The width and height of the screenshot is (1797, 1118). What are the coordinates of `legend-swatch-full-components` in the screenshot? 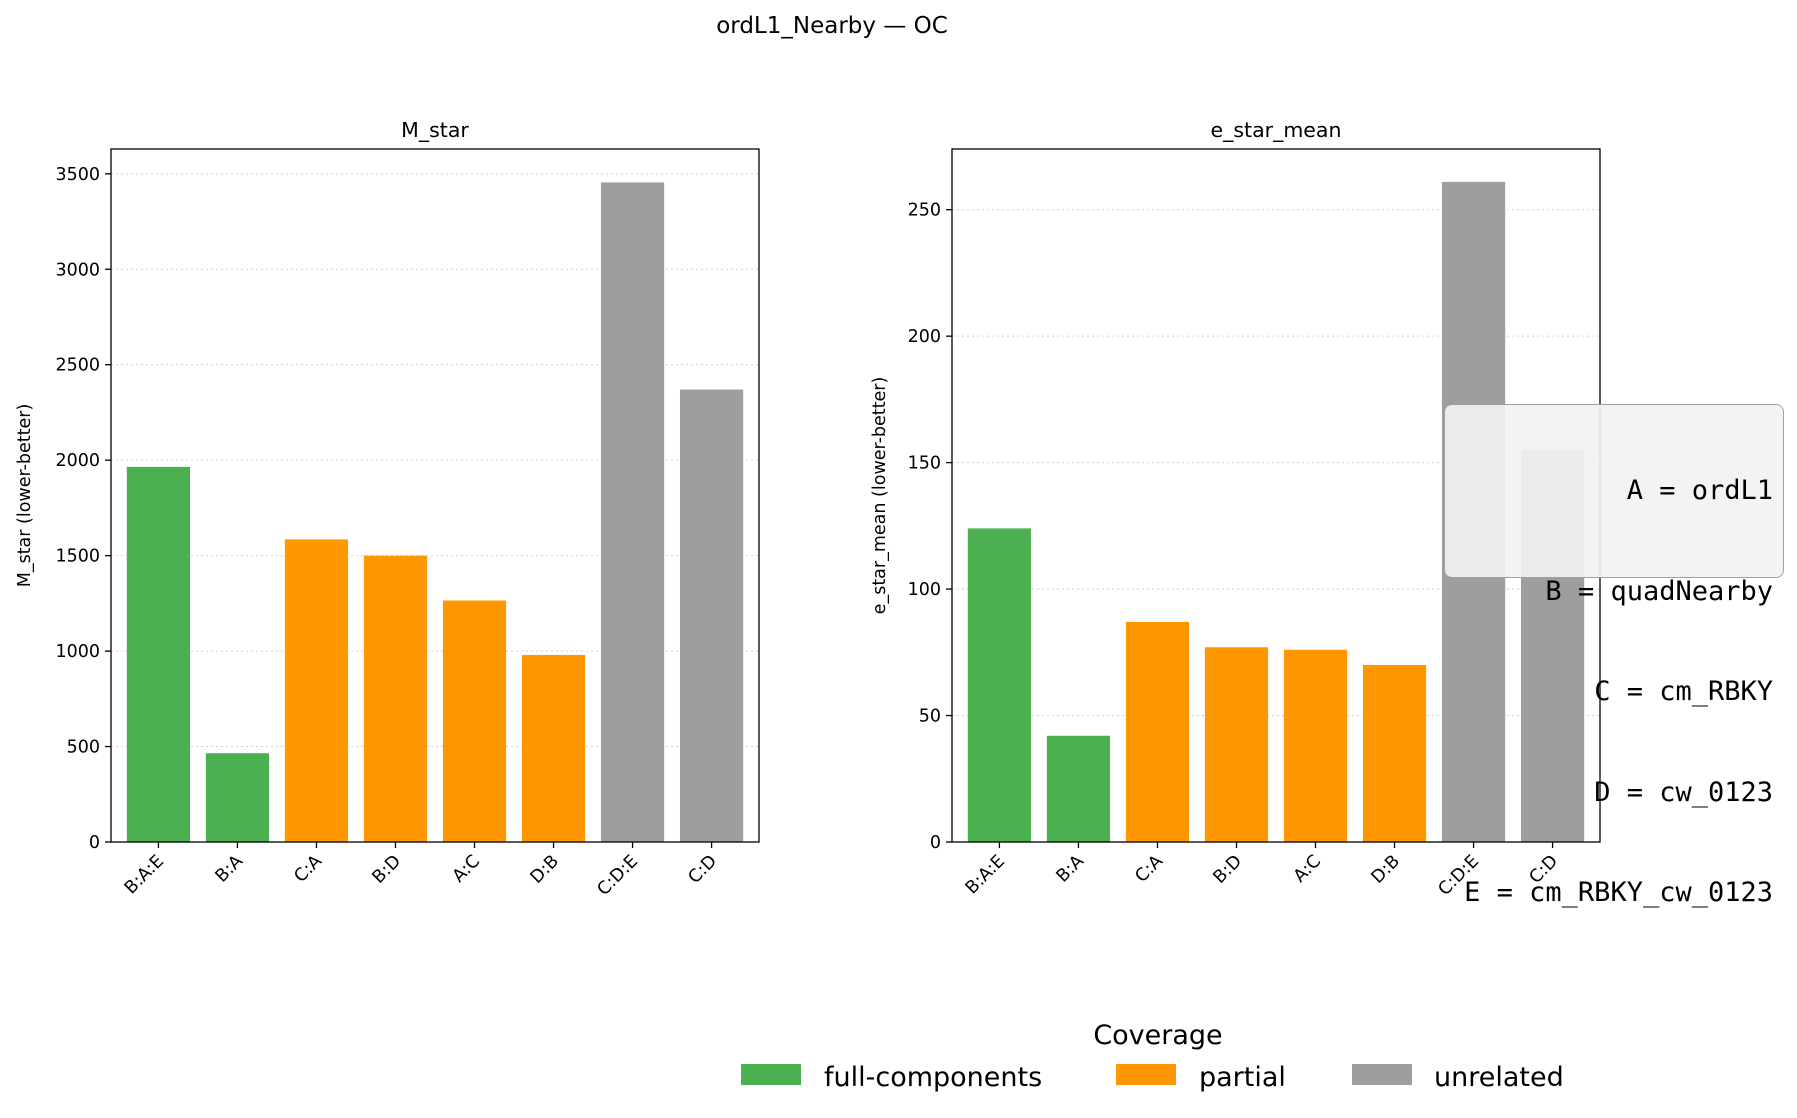 It's located at (771, 1074).